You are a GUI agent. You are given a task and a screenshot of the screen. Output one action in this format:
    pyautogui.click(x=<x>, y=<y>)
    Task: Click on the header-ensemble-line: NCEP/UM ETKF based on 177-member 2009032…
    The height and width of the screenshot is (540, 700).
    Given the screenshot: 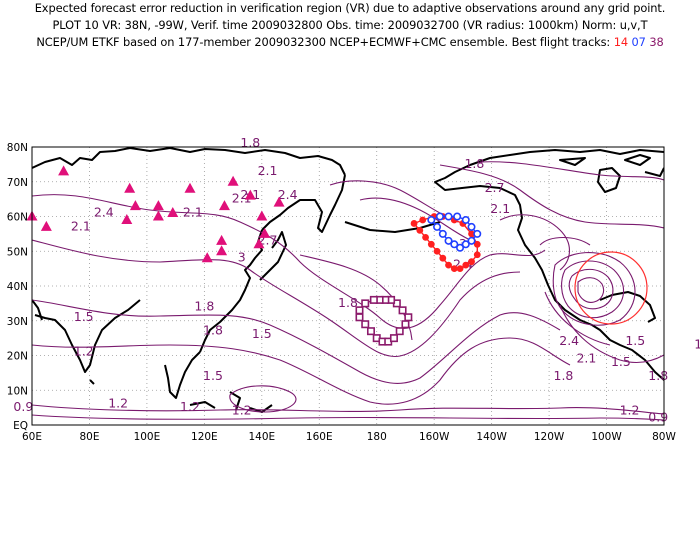 What is the action you would take?
    pyautogui.click(x=350, y=42)
    